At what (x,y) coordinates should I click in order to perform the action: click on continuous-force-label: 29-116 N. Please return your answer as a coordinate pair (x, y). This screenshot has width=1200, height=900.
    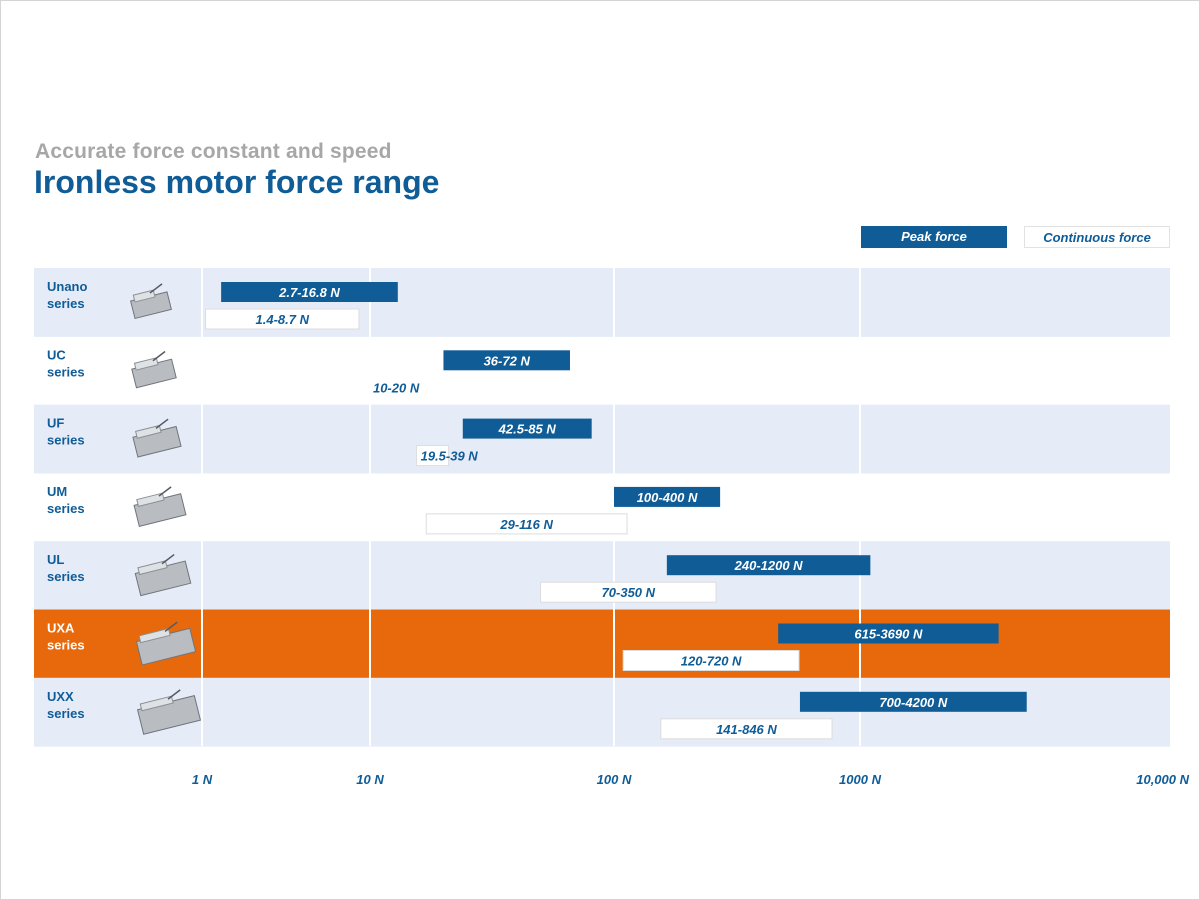
    Looking at the image, I should click on (526, 524).